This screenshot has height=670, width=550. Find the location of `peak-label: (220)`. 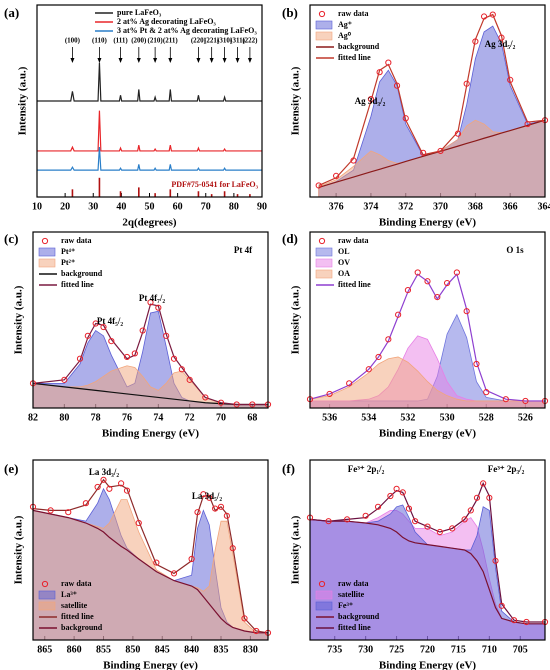

peak-label: (220) is located at coordinates (199, 41).